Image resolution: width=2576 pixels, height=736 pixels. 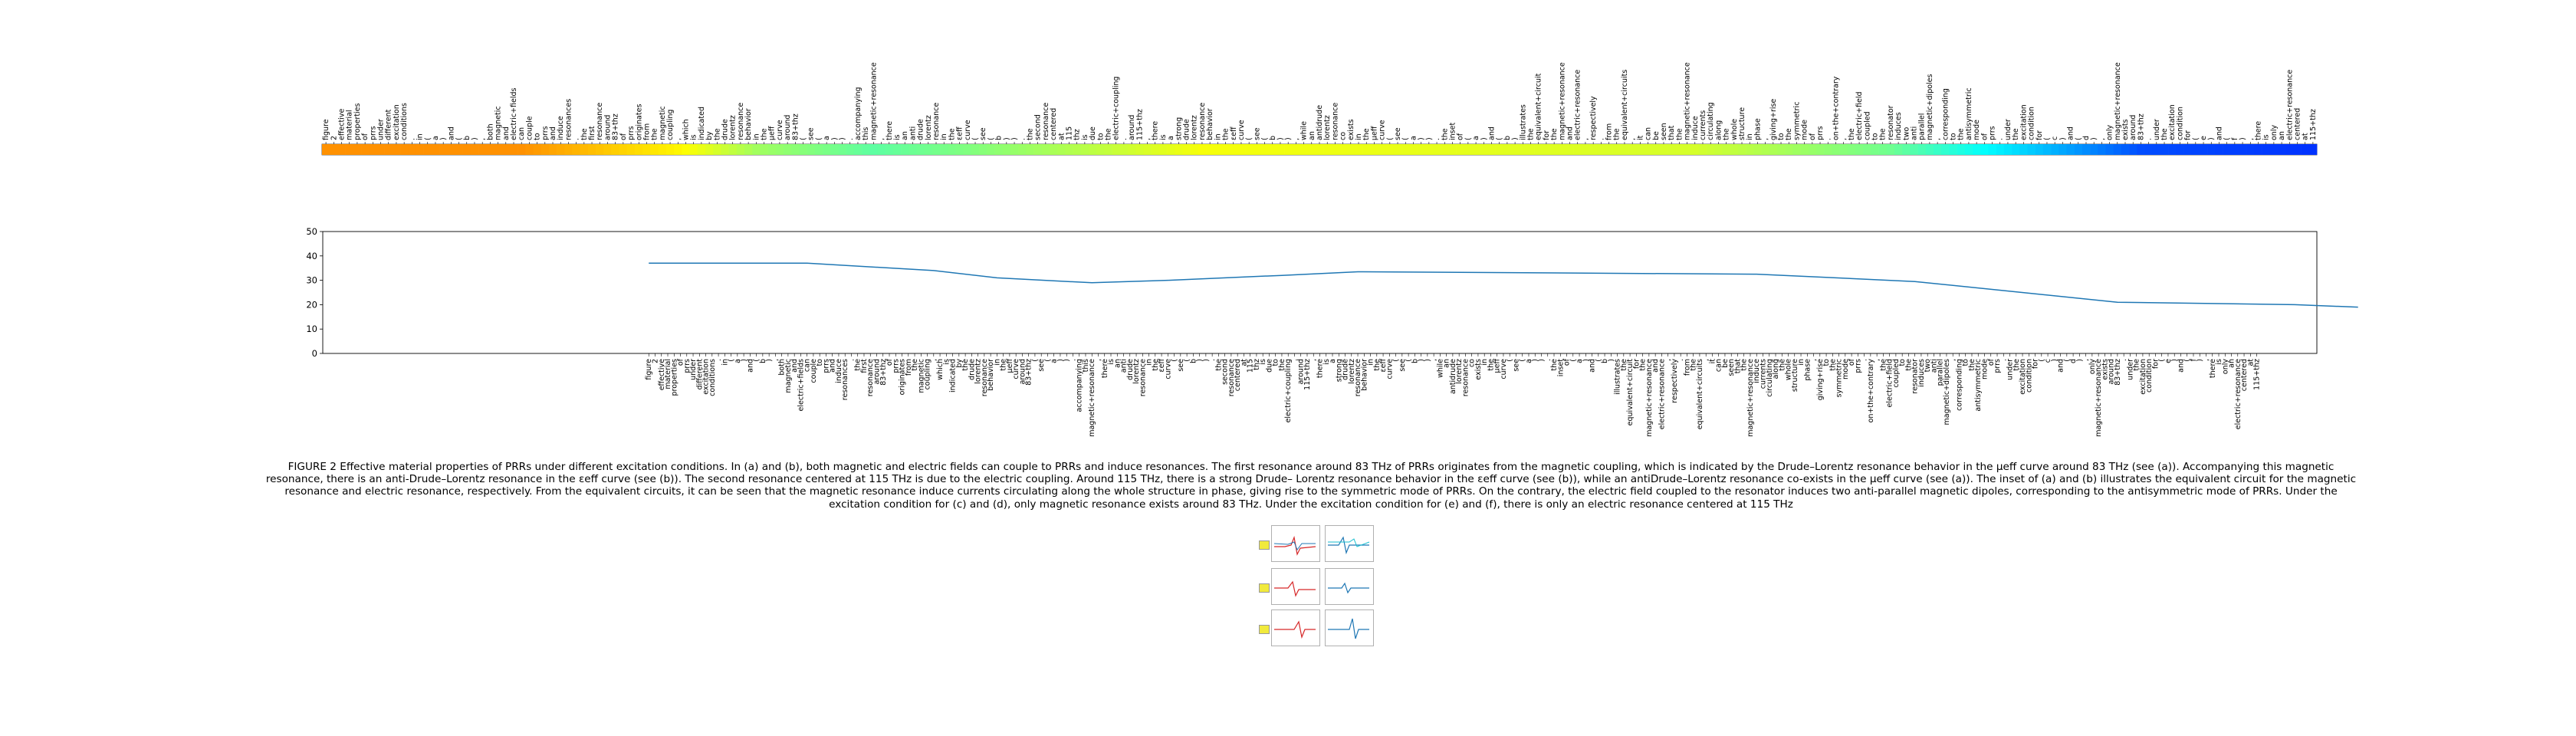 What do you see at coordinates (801, 386) in the screenshot?
I see `x-token-label: electric+fields` at bounding box center [801, 386].